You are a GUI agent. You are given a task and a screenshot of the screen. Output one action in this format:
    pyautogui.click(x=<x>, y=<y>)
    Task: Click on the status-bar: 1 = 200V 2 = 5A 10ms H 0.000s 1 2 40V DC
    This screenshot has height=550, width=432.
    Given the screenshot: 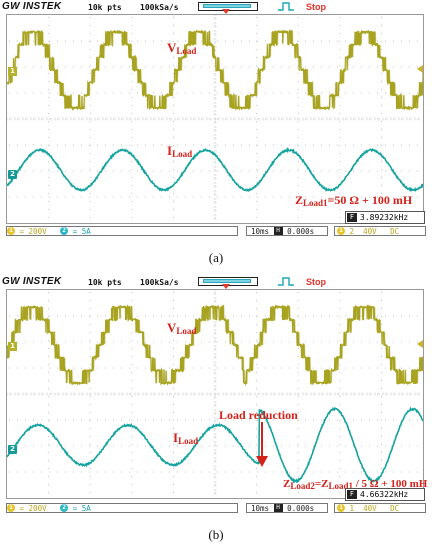 What is the action you would take?
    pyautogui.click(x=216, y=232)
    